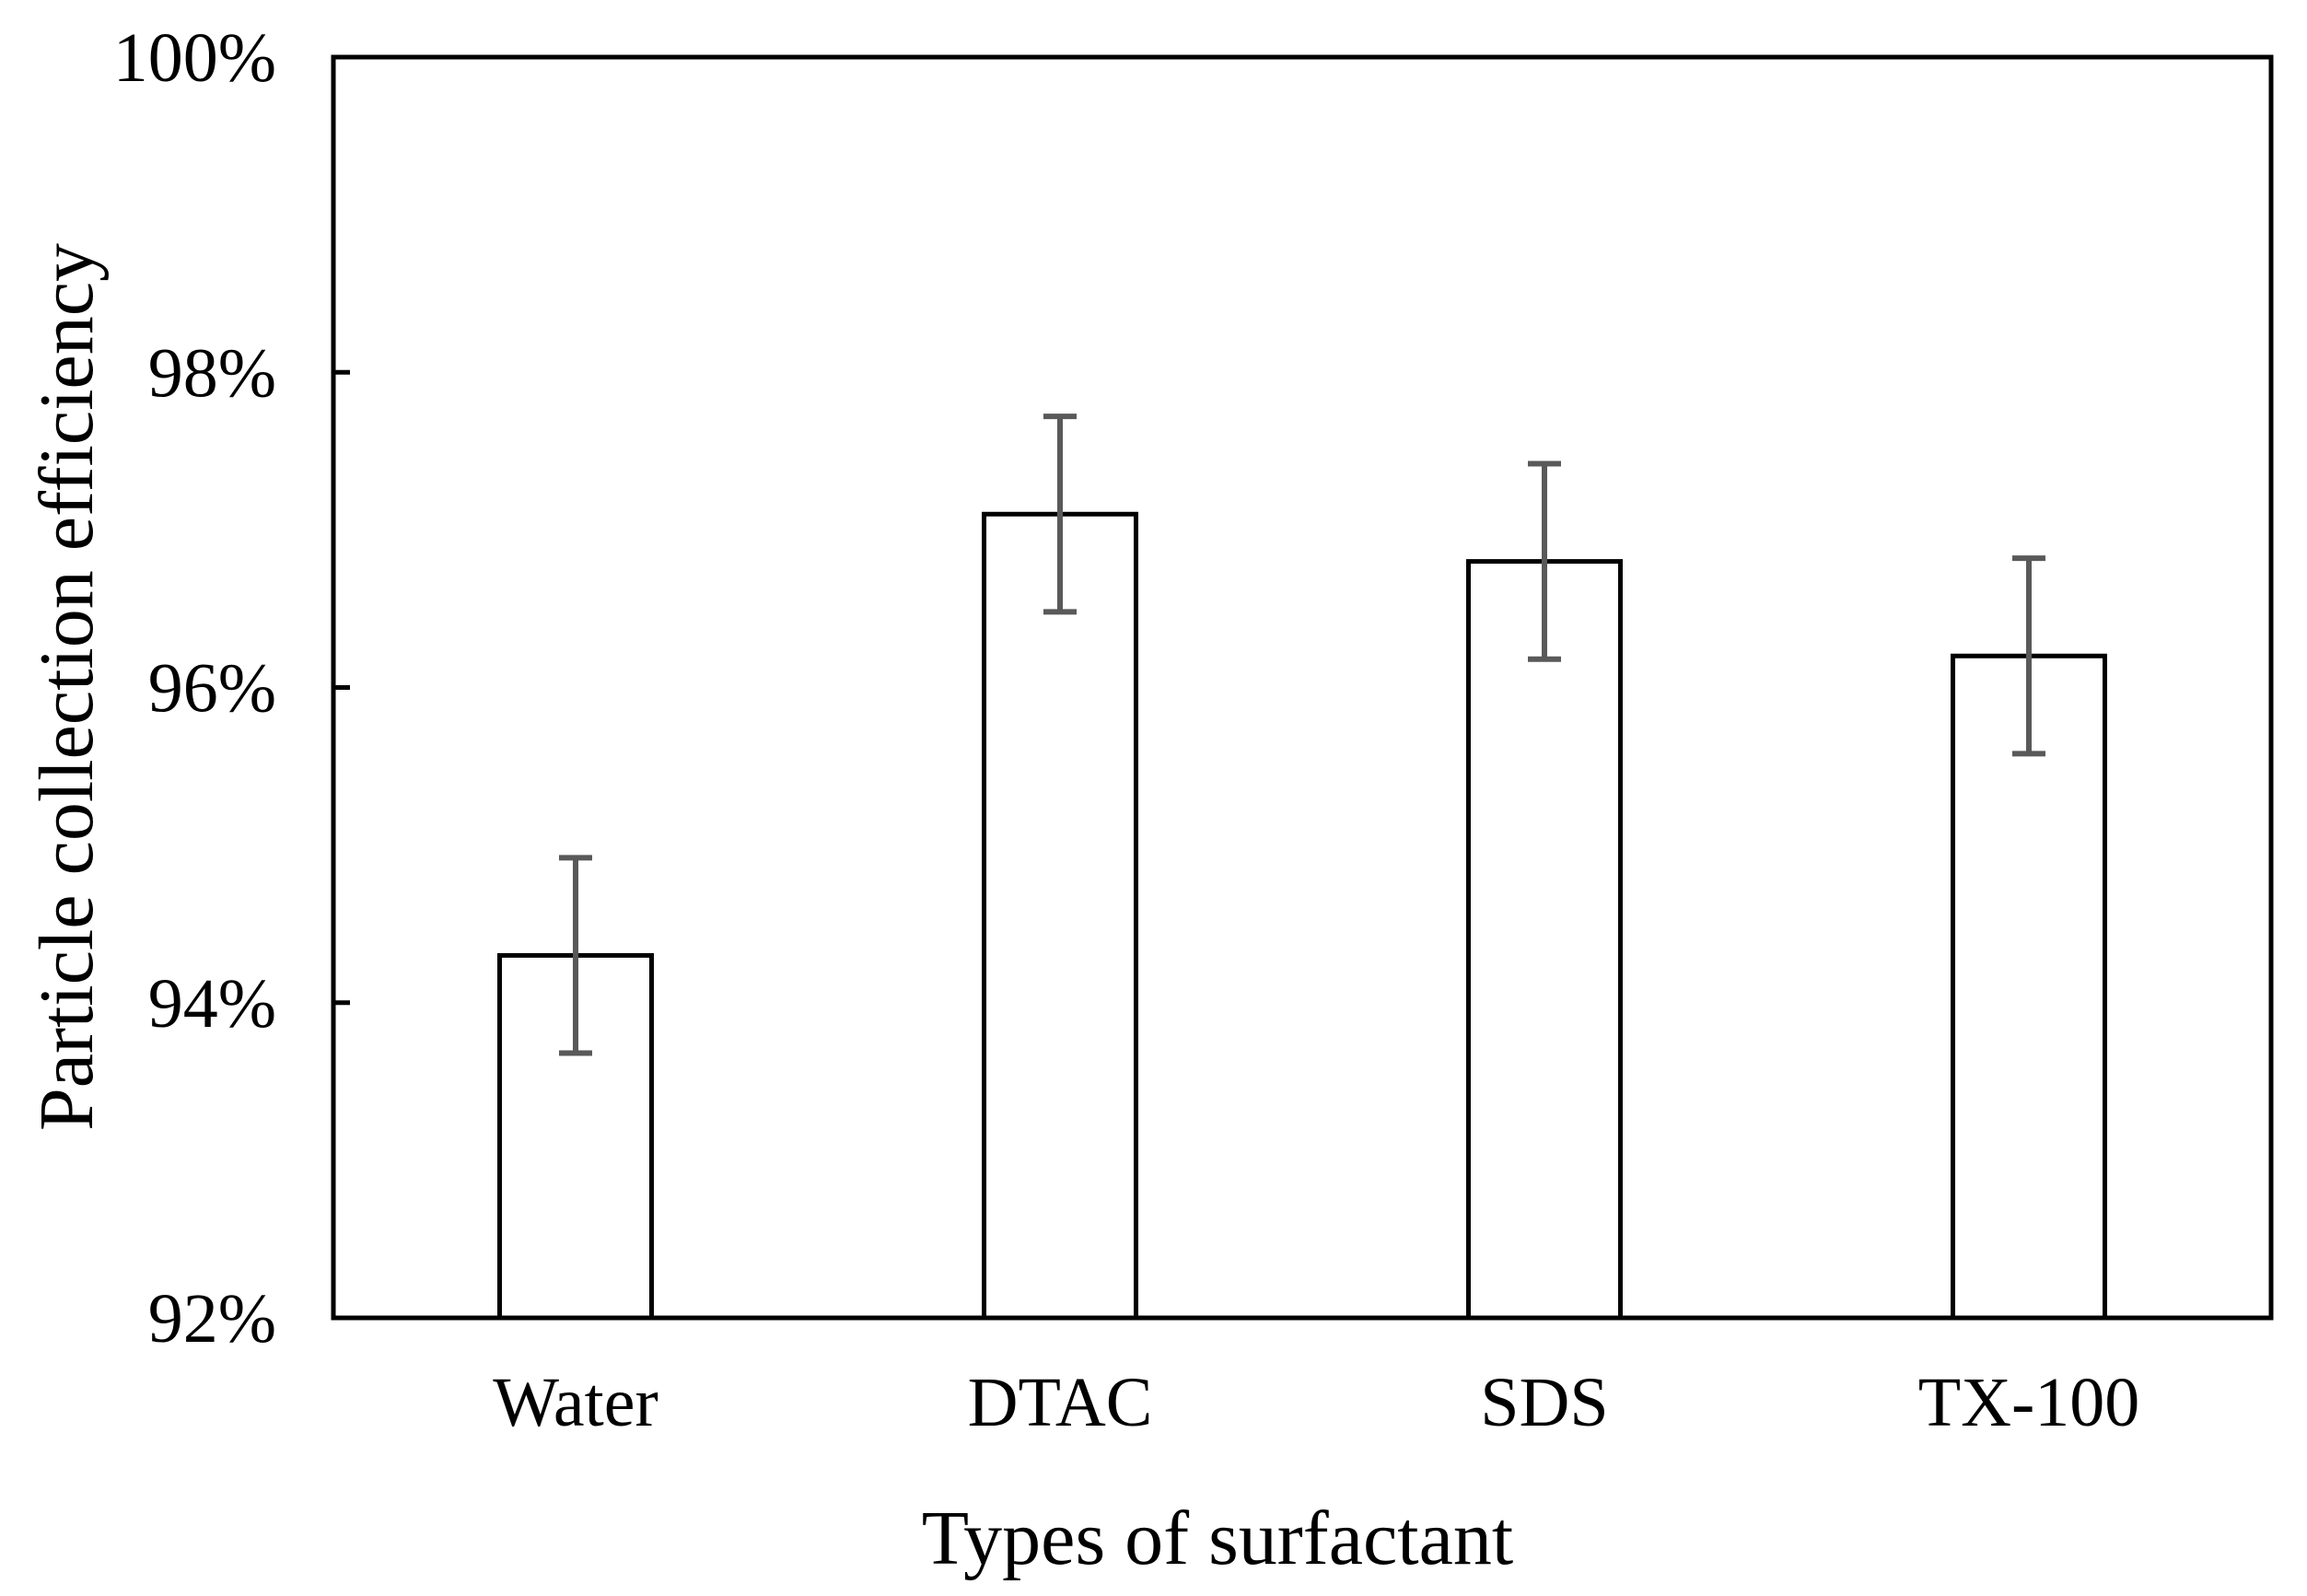 Image resolution: width=2307 pixels, height=1596 pixels. What do you see at coordinates (1060, 916) in the screenshot?
I see `bar-dtac` at bounding box center [1060, 916].